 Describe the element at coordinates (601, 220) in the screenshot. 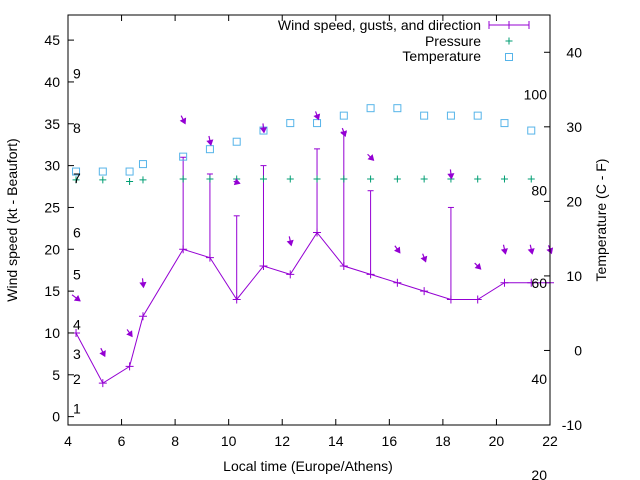

I see `y2-axis-title: Temperature (C - F)` at that location.